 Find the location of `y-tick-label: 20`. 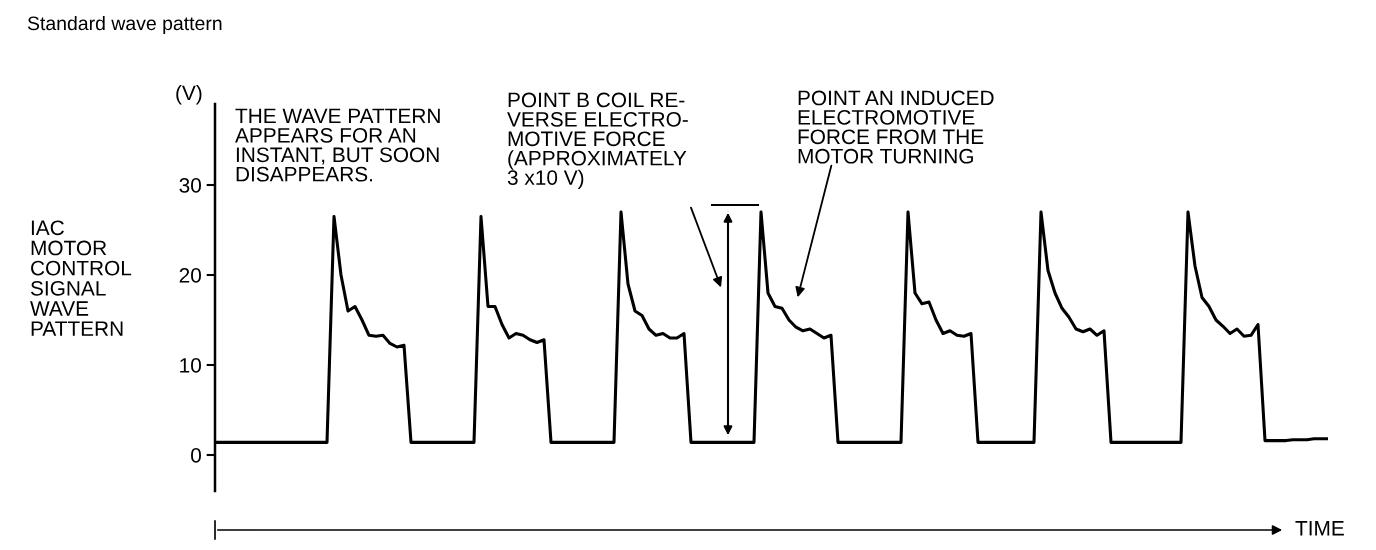

y-tick-label: 20 is located at coordinates (190, 275).